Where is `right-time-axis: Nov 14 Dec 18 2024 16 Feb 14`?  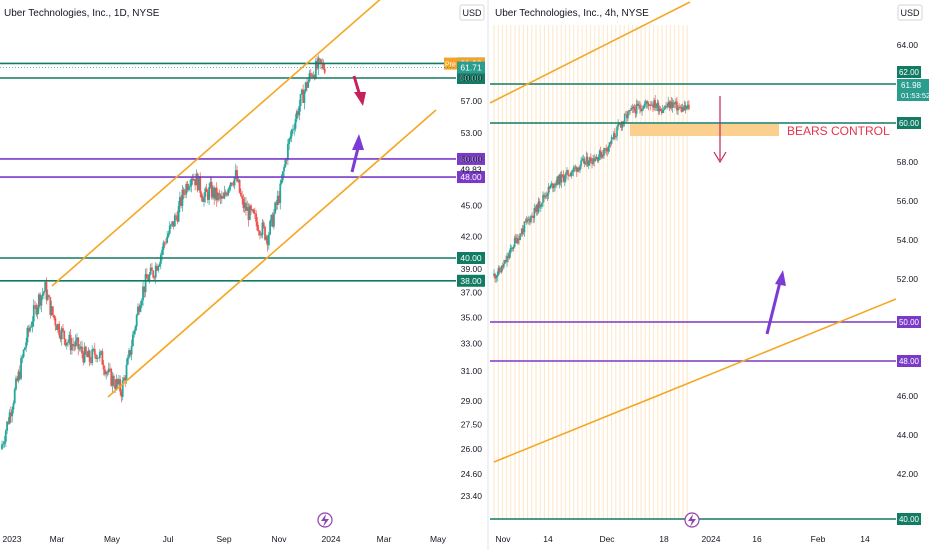
right-time-axis: Nov 14 Dec 18 2024 16 Feb 14 is located at coordinates (682, 539).